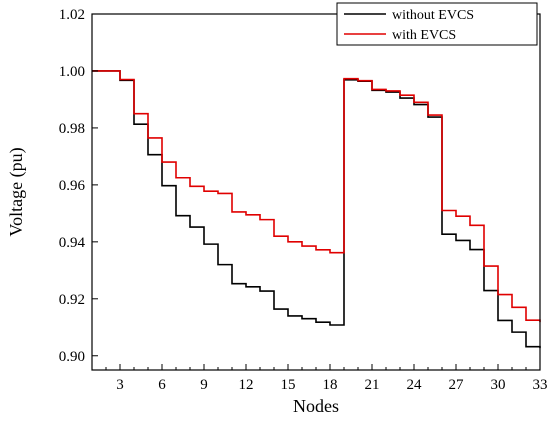 The width and height of the screenshot is (550, 422). What do you see at coordinates (415, 385) in the screenshot?
I see `x-tick-label: 24` at bounding box center [415, 385].